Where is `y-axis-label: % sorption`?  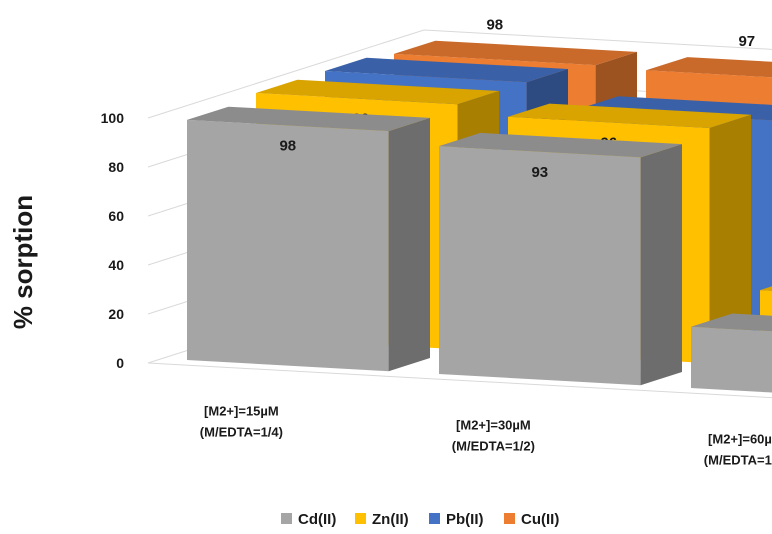
y-axis-label: % sorption is located at coordinates (23, 262).